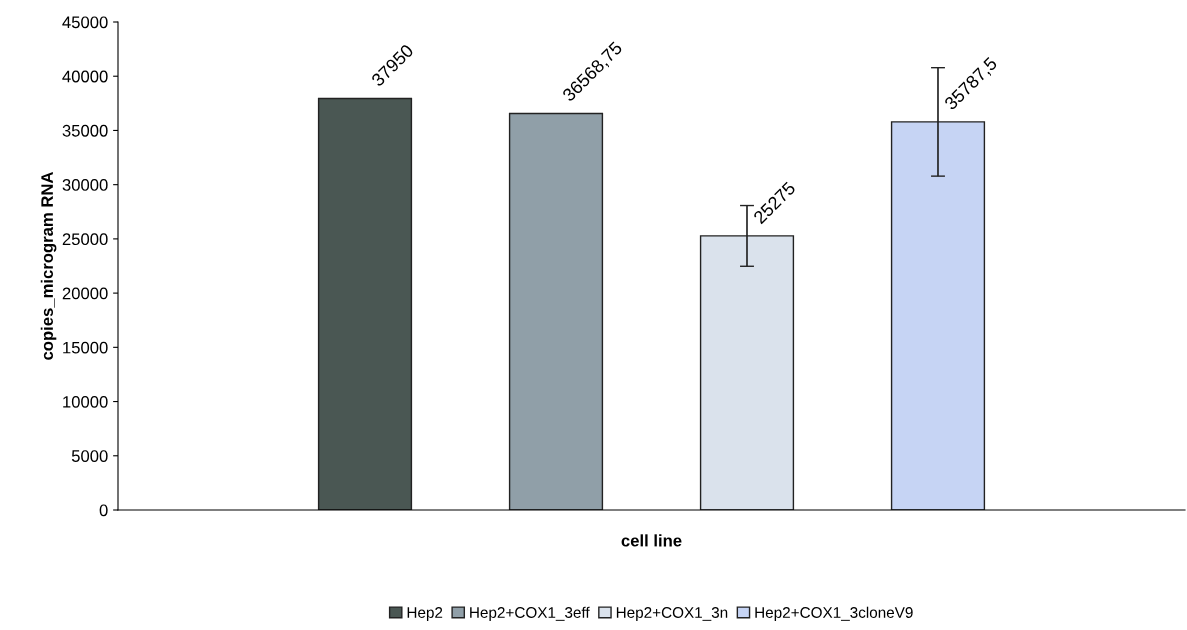 The height and width of the screenshot is (630, 1187). What do you see at coordinates (672, 614) in the screenshot?
I see `legend-label: Hep2+COX1_3n` at bounding box center [672, 614].